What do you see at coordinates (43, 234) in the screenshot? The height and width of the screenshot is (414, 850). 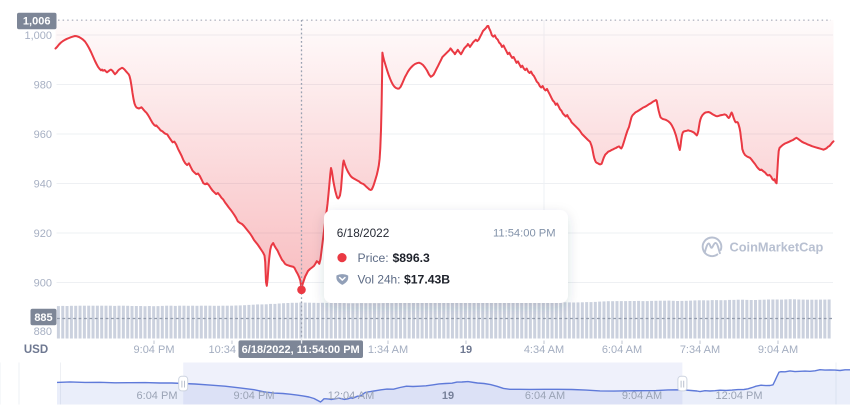 I see `svg-text: 920` at bounding box center [43, 234].